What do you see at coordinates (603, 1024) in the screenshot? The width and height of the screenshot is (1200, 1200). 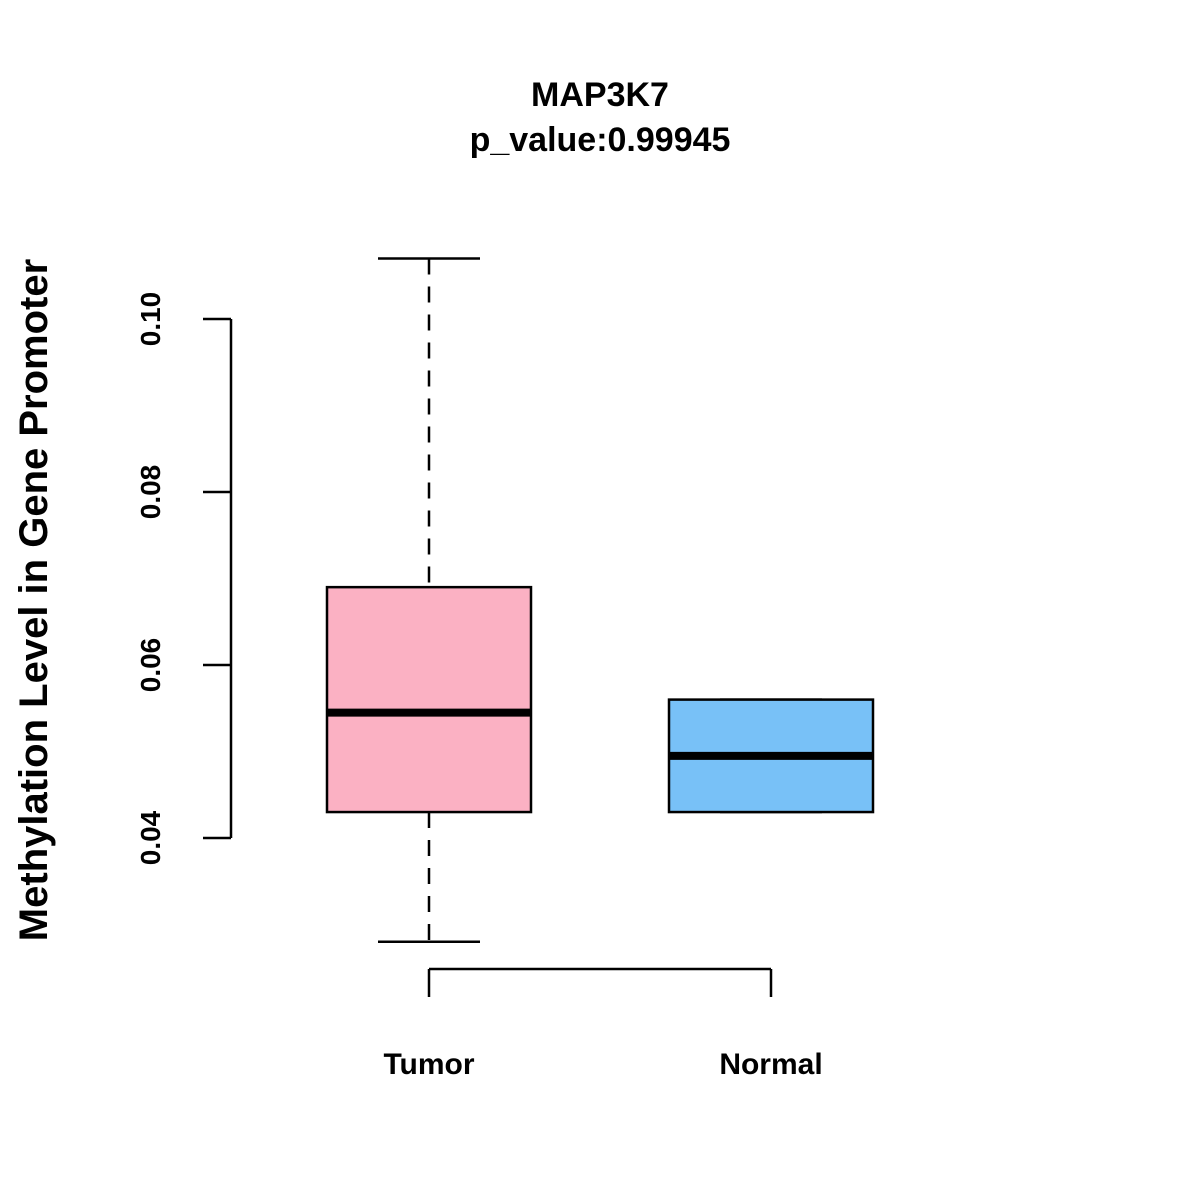 I see `x-axis: Tumor Normal` at bounding box center [603, 1024].